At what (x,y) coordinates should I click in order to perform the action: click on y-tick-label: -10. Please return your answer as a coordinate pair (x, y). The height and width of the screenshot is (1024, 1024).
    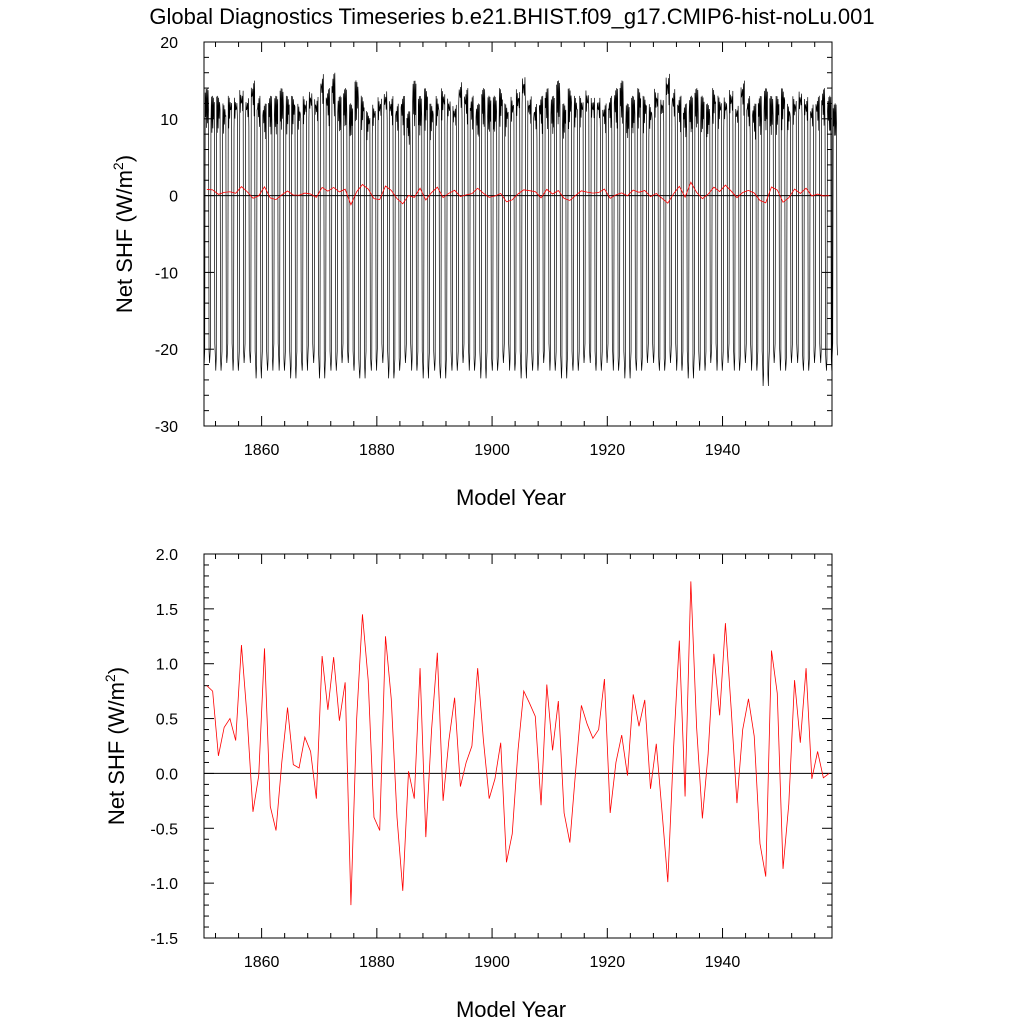
    Looking at the image, I should click on (166, 273).